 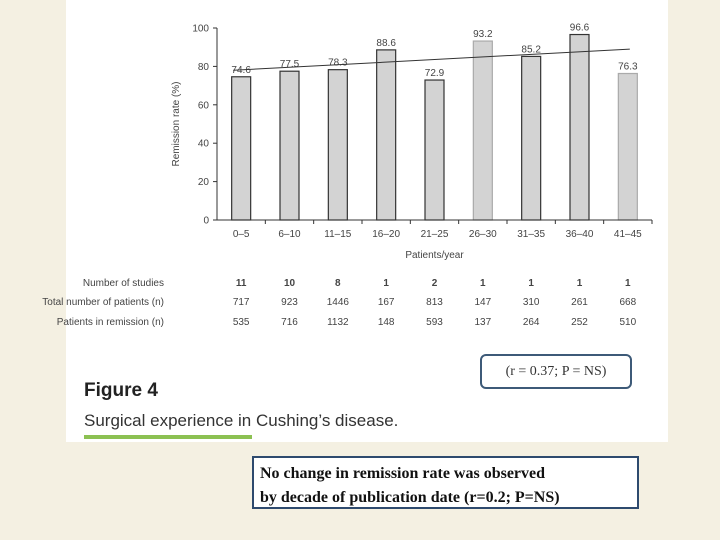 What do you see at coordinates (103, 302) in the screenshot?
I see `table-row-label: Total number of patients (n)` at bounding box center [103, 302].